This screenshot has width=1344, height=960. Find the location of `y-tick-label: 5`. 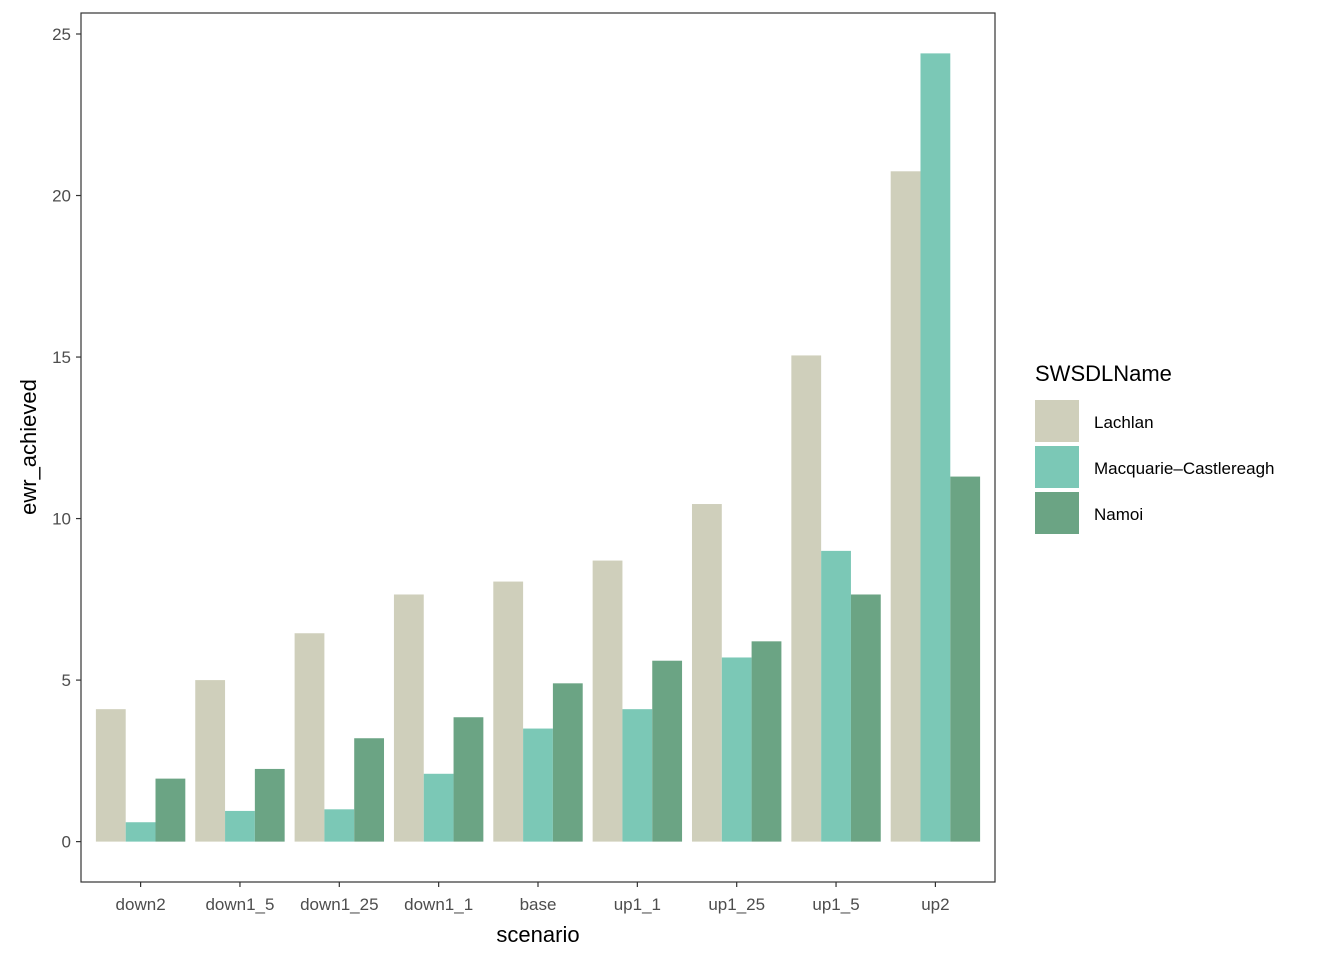

y-tick-label: 5 is located at coordinates (66, 680).